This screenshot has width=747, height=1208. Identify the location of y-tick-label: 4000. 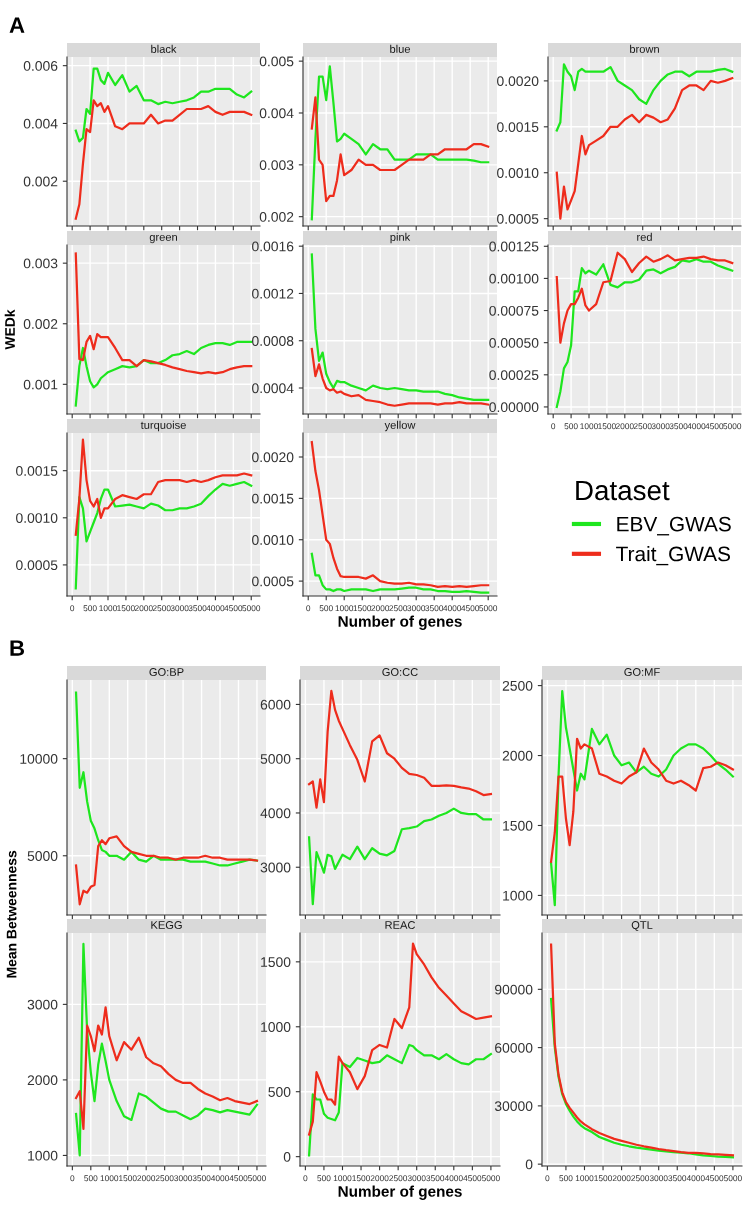
(275, 813).